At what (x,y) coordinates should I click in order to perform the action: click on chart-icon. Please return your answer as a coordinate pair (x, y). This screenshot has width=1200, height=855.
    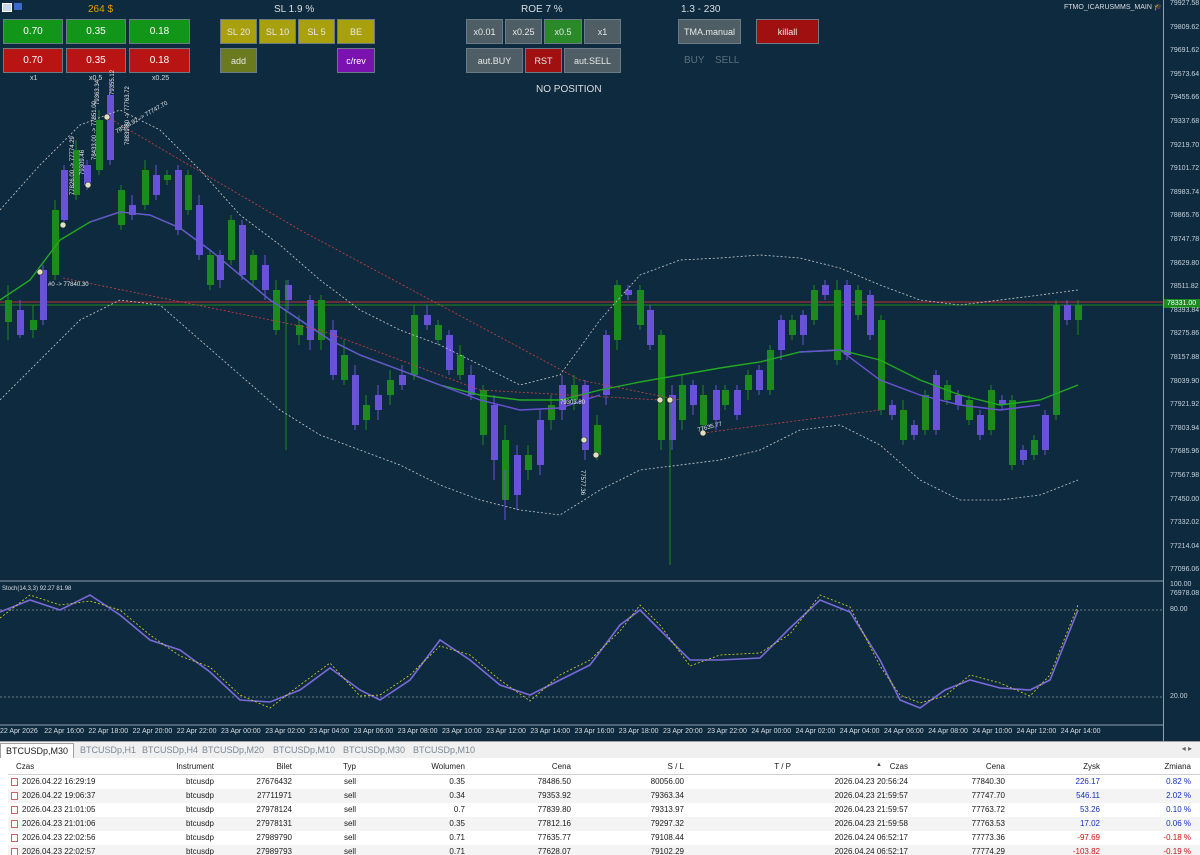
    Looking at the image, I should click on (18, 6).